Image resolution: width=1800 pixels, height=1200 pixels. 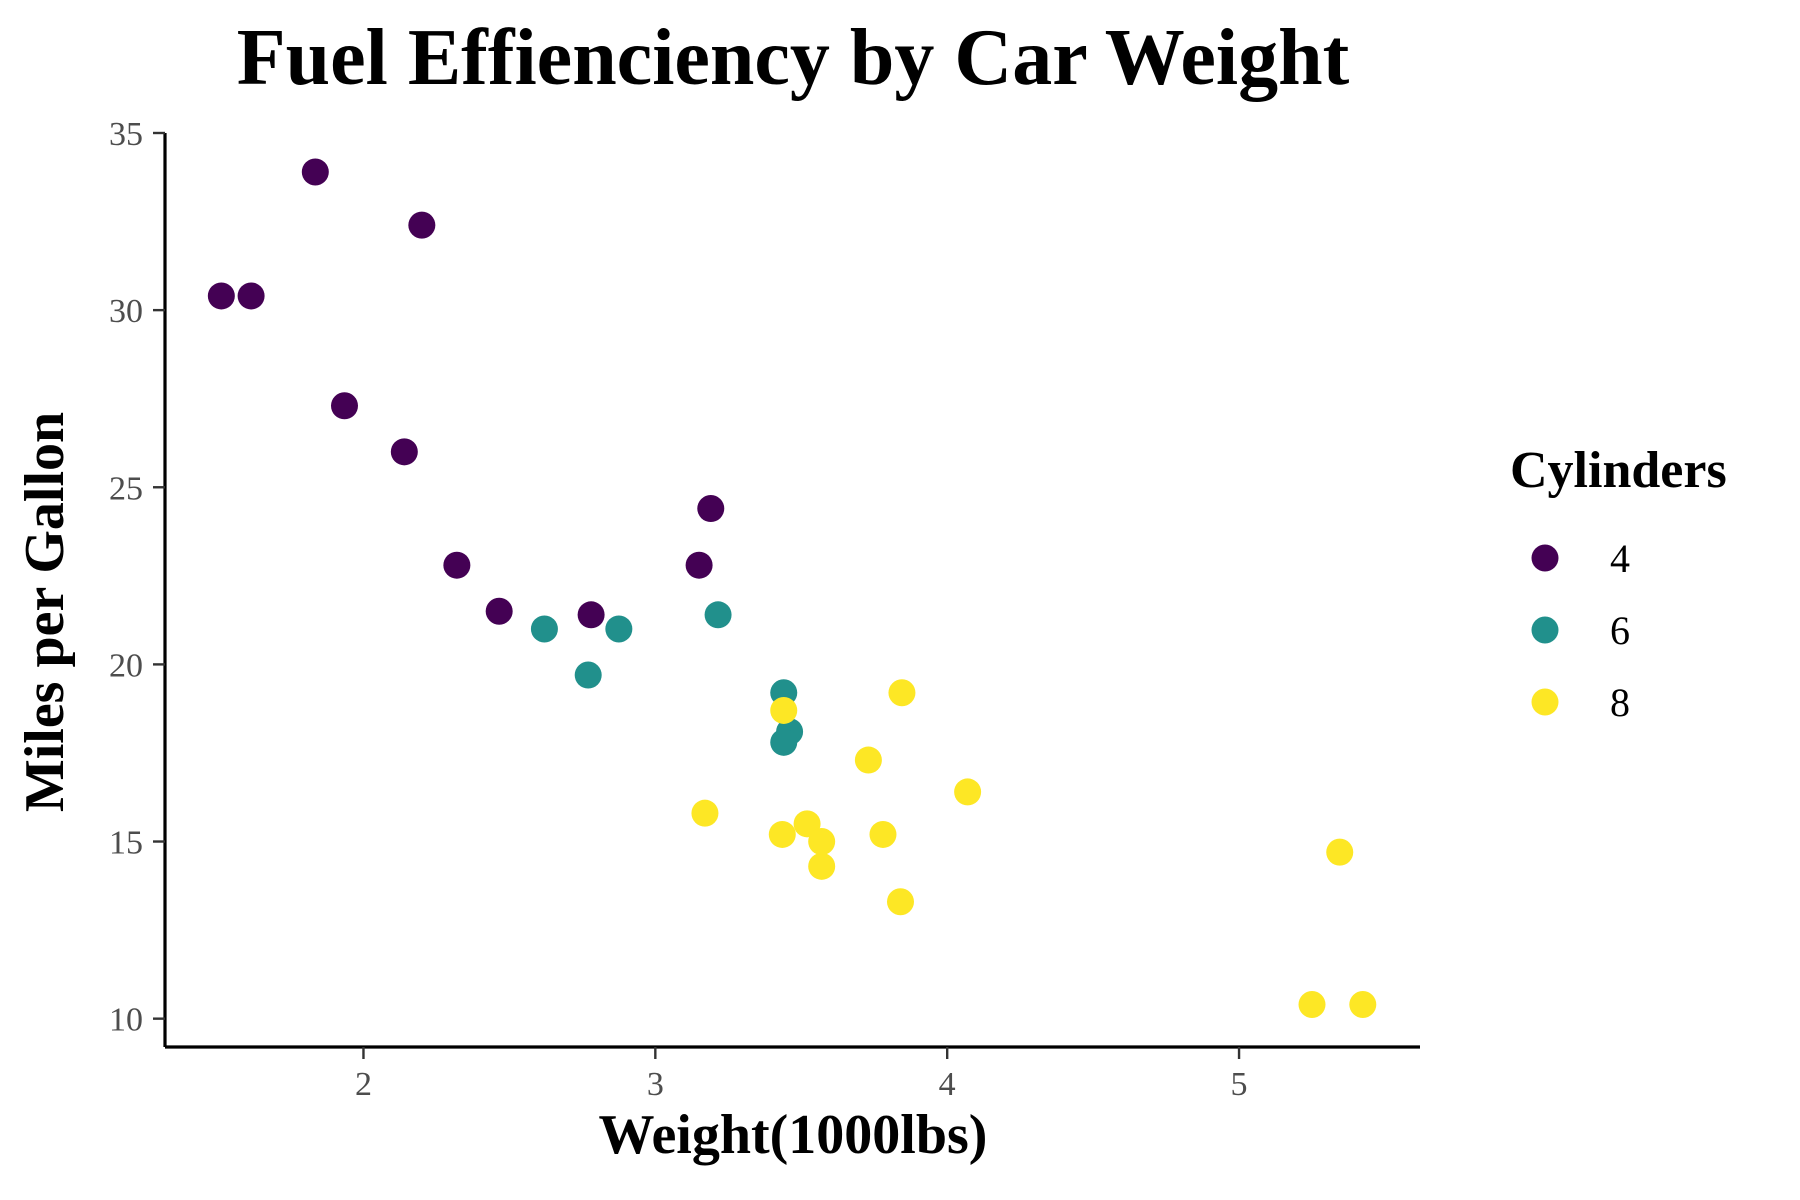 I want to click on x-tick-label: 5, so click(x=1239, y=1084).